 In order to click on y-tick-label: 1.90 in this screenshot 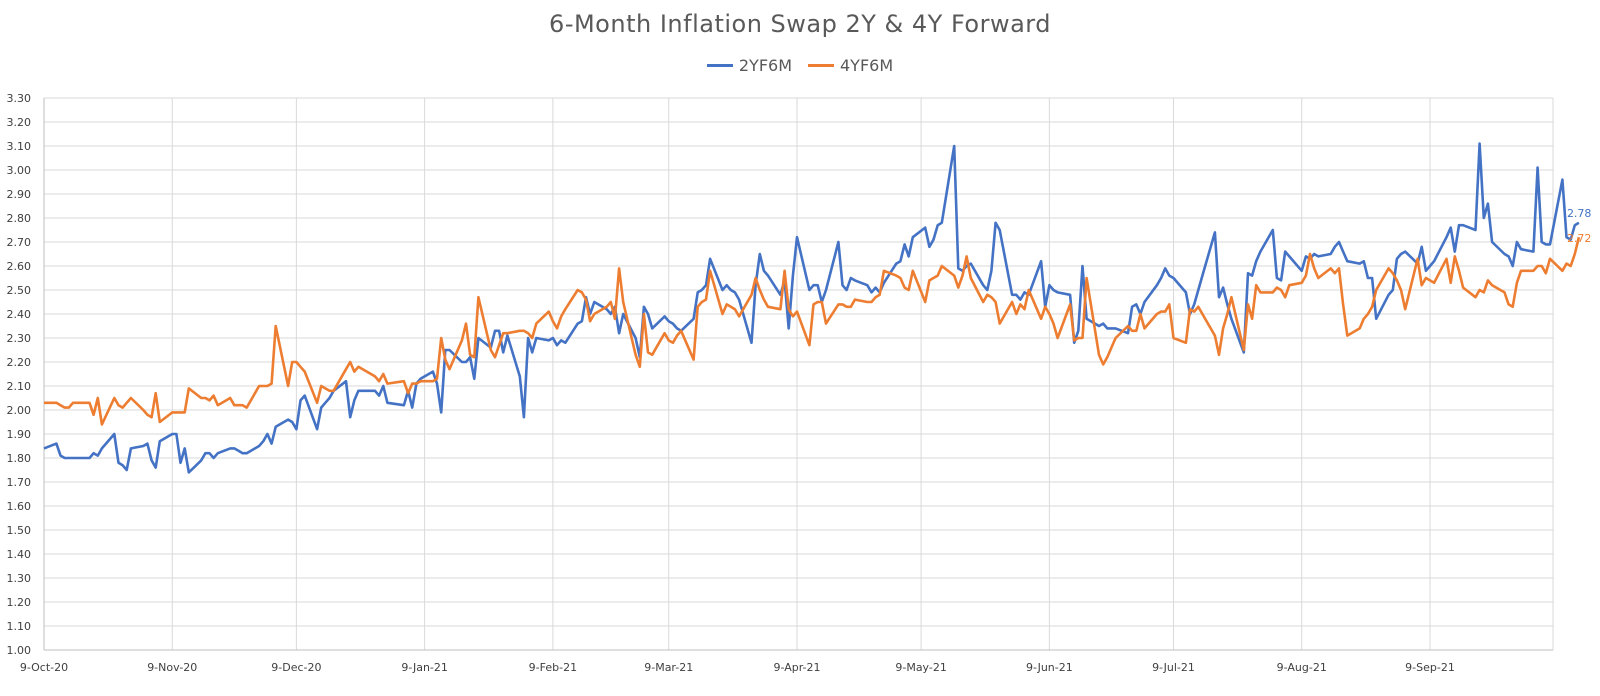, I will do `click(19, 434)`.